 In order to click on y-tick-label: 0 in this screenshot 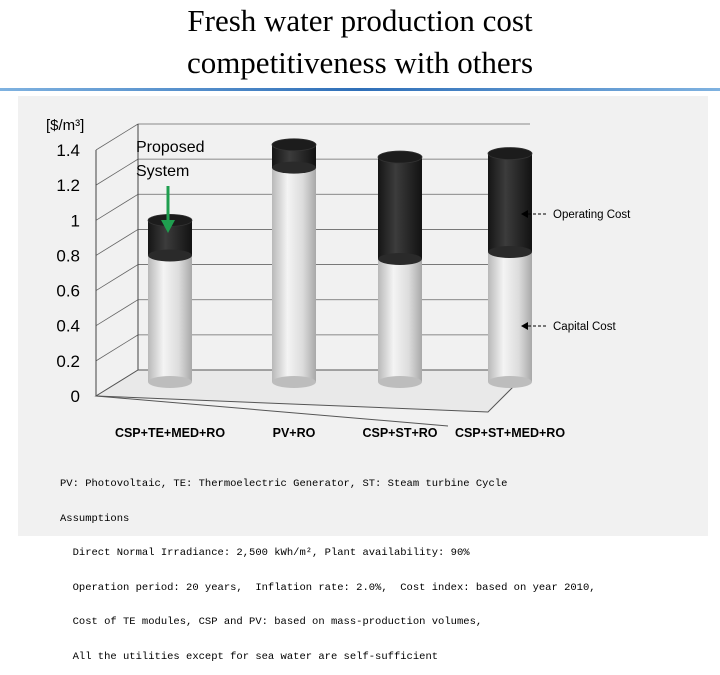, I will do `click(75, 396)`.